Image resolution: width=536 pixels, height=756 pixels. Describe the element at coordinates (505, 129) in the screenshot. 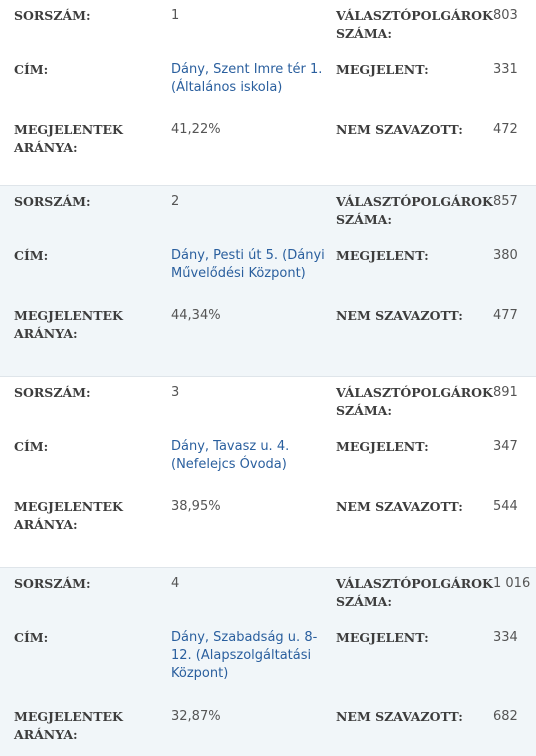

I see `not-voted-value: 472` at that location.